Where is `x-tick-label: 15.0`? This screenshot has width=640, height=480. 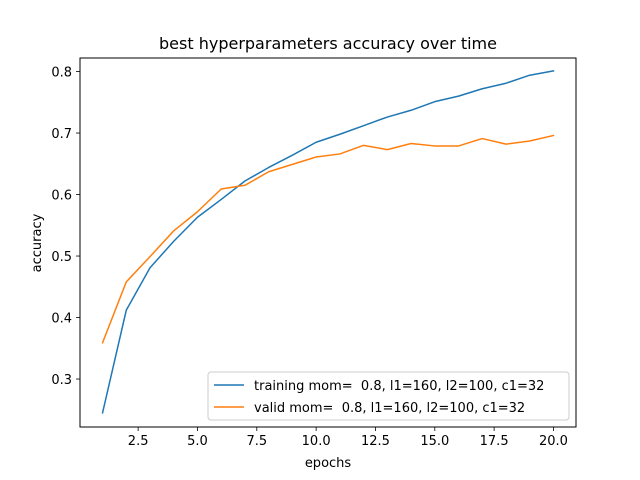 x-tick-label: 15.0 is located at coordinates (434, 441).